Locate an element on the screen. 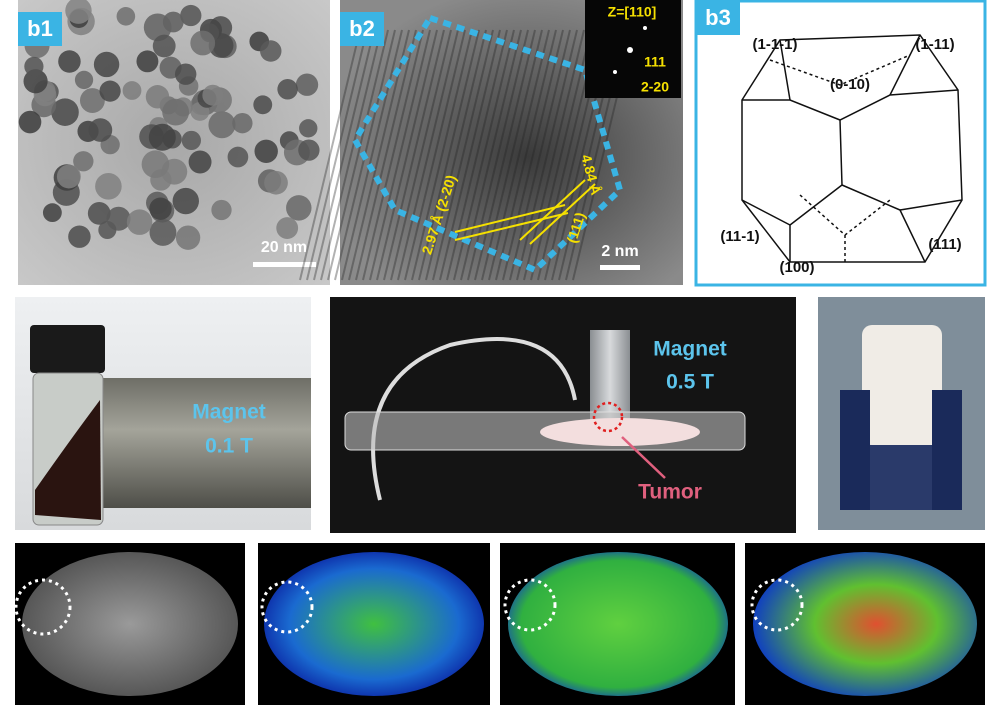  tumor-label: Tumor is located at coordinates (670, 492).